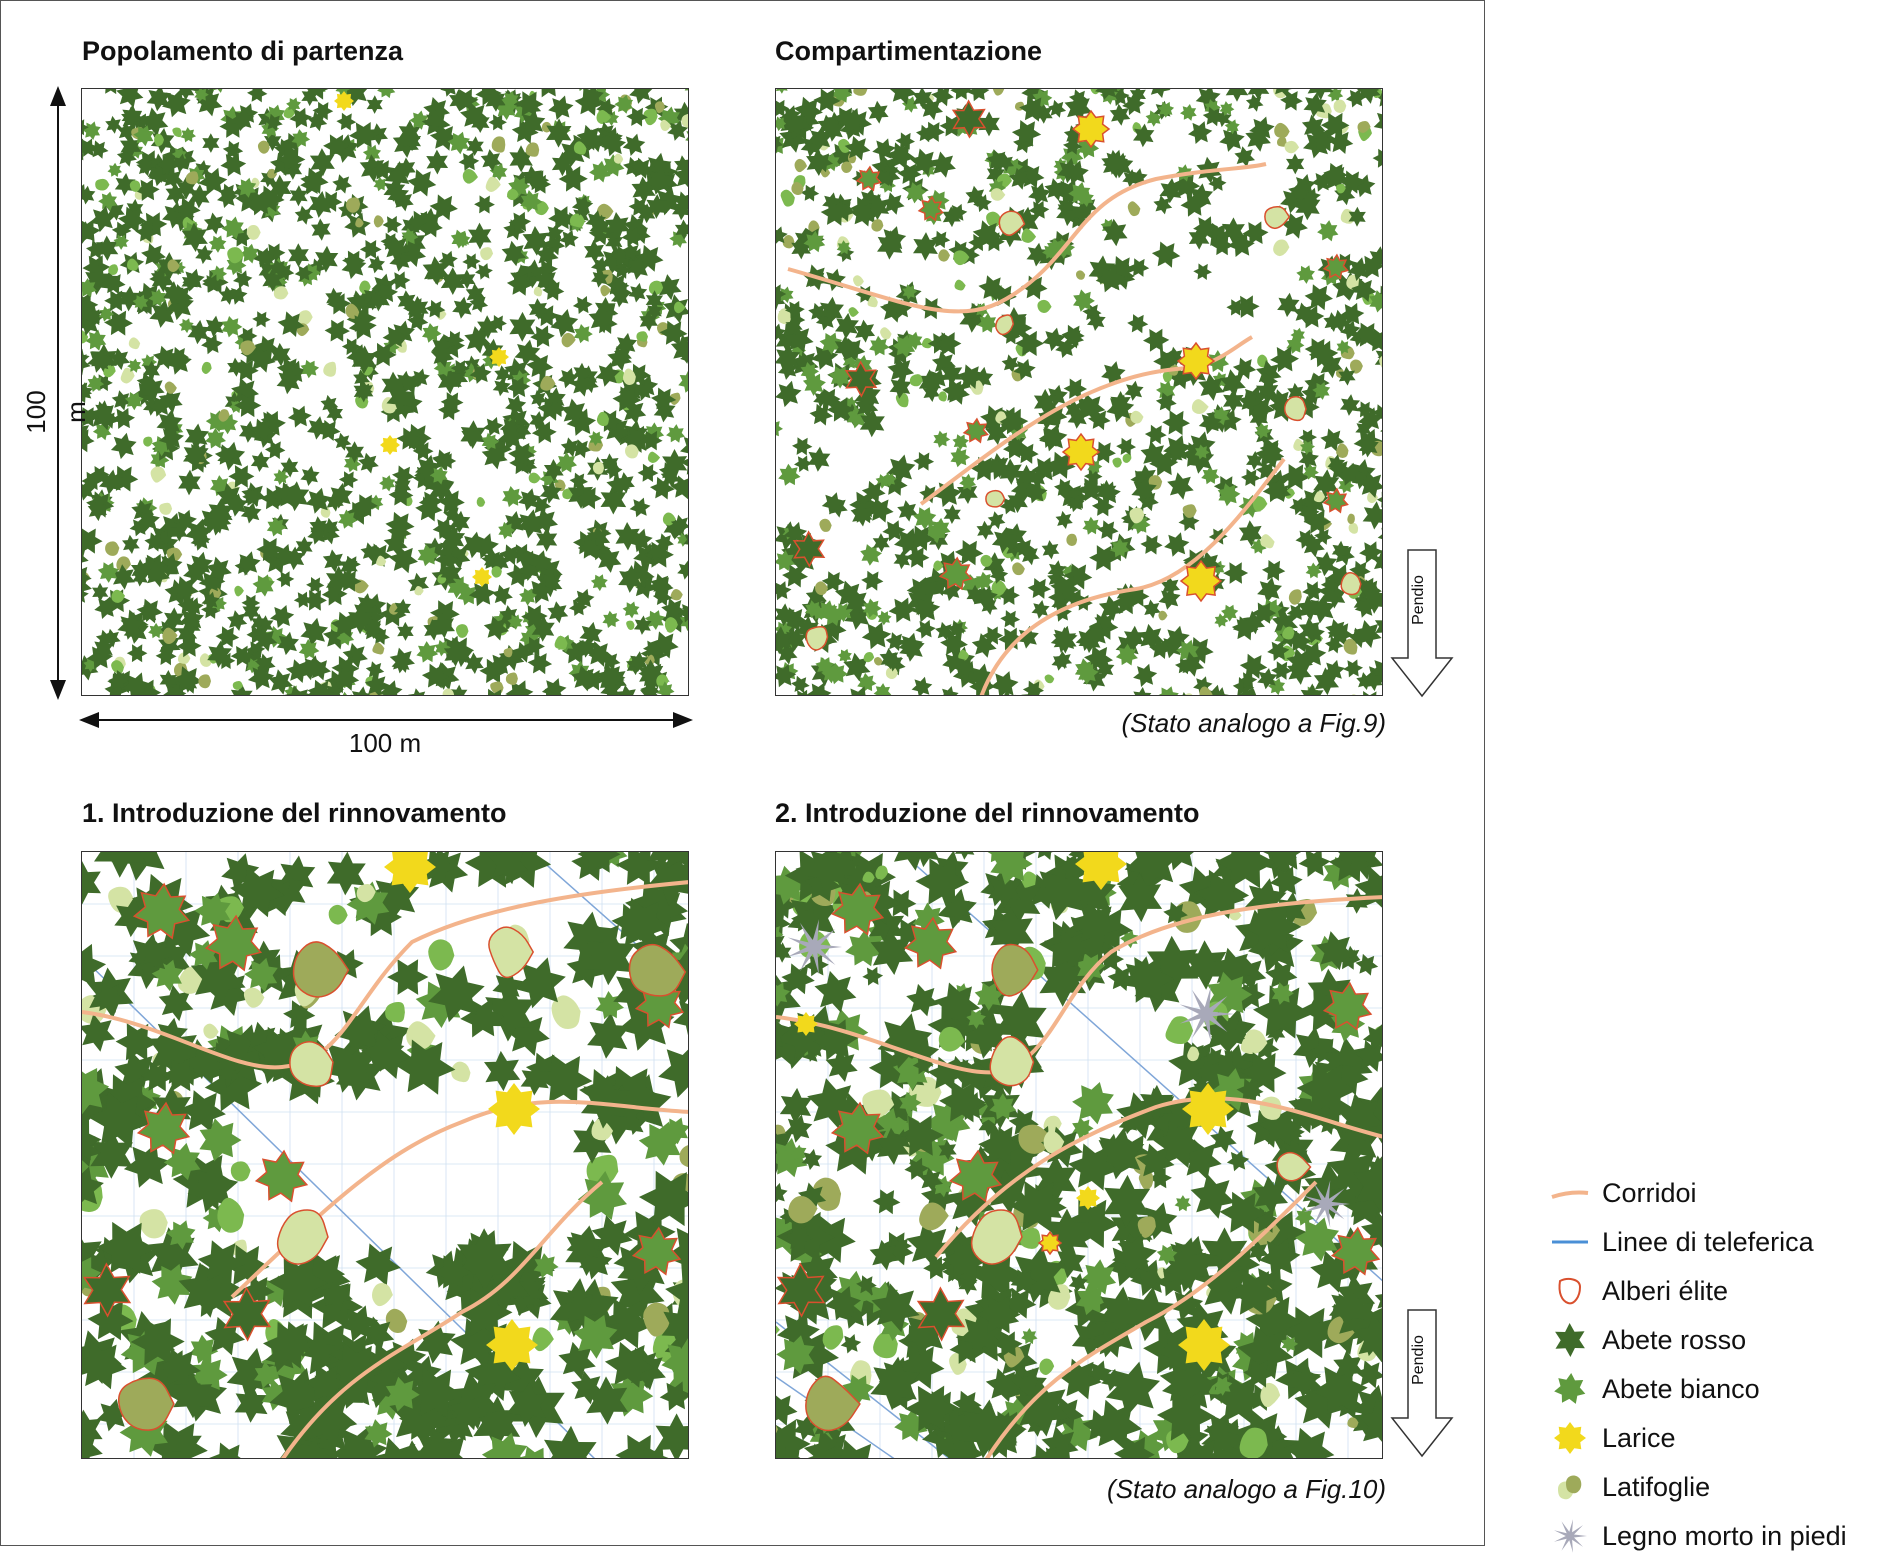 The width and height of the screenshot is (1893, 1559). Describe the element at coordinates (1639, 1437) in the screenshot. I see `legend-label: Larice` at that location.